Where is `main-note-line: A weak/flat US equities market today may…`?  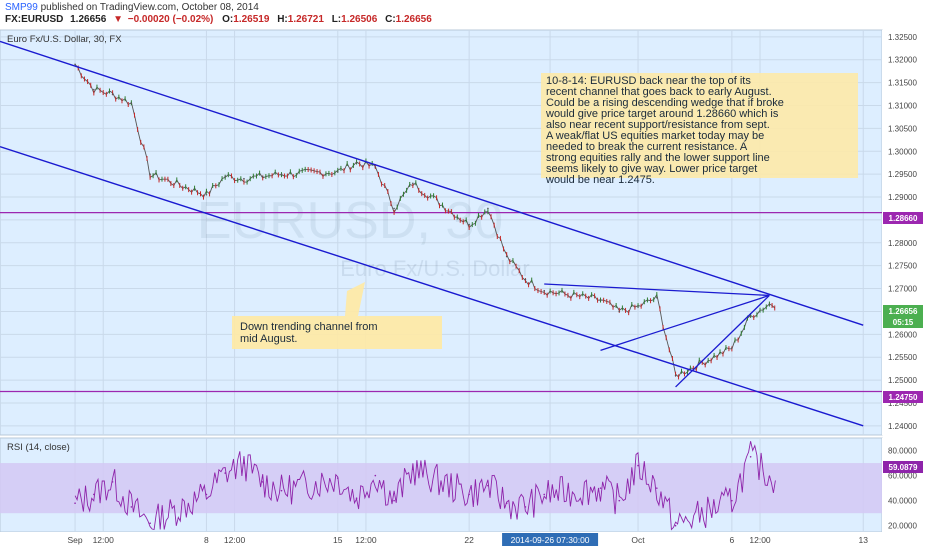
main-note-line: A weak/flat US equities market today may… is located at coordinates (655, 136).